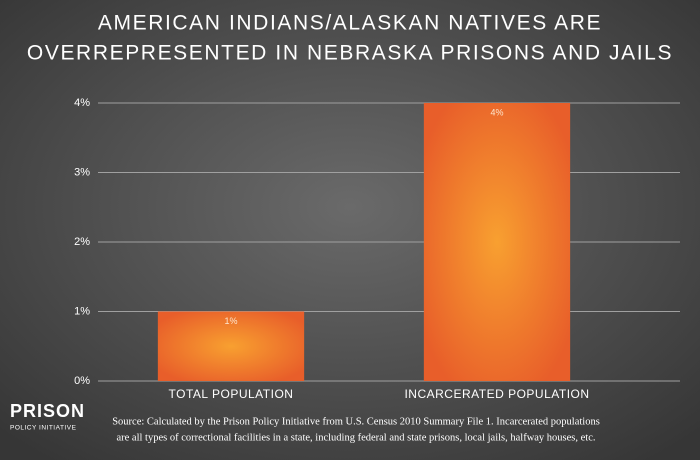 The width and height of the screenshot is (700, 460). I want to click on chart-title: AMERICAN INDIANS/ALASKAN NATIVES ARE, so click(350, 23).